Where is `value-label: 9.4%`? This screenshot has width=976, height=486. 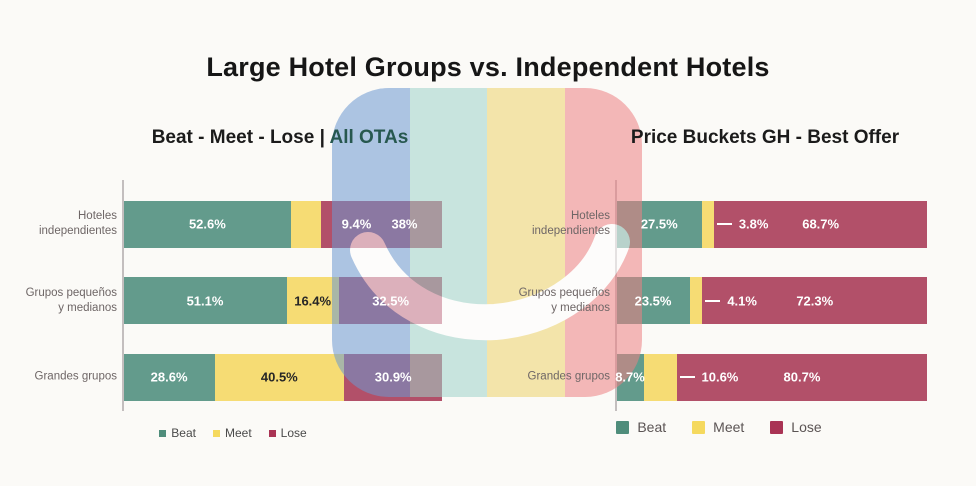 value-label: 9.4% is located at coordinates (356, 224).